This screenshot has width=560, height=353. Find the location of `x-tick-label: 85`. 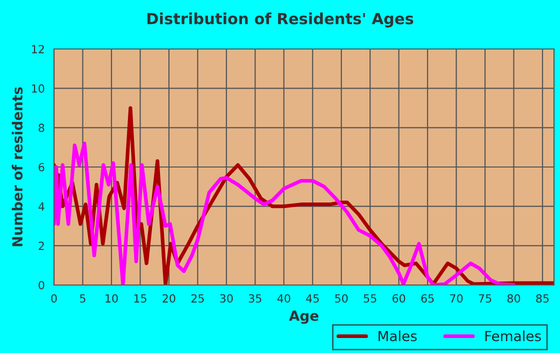

x-tick-label: 85 is located at coordinates (542, 298).